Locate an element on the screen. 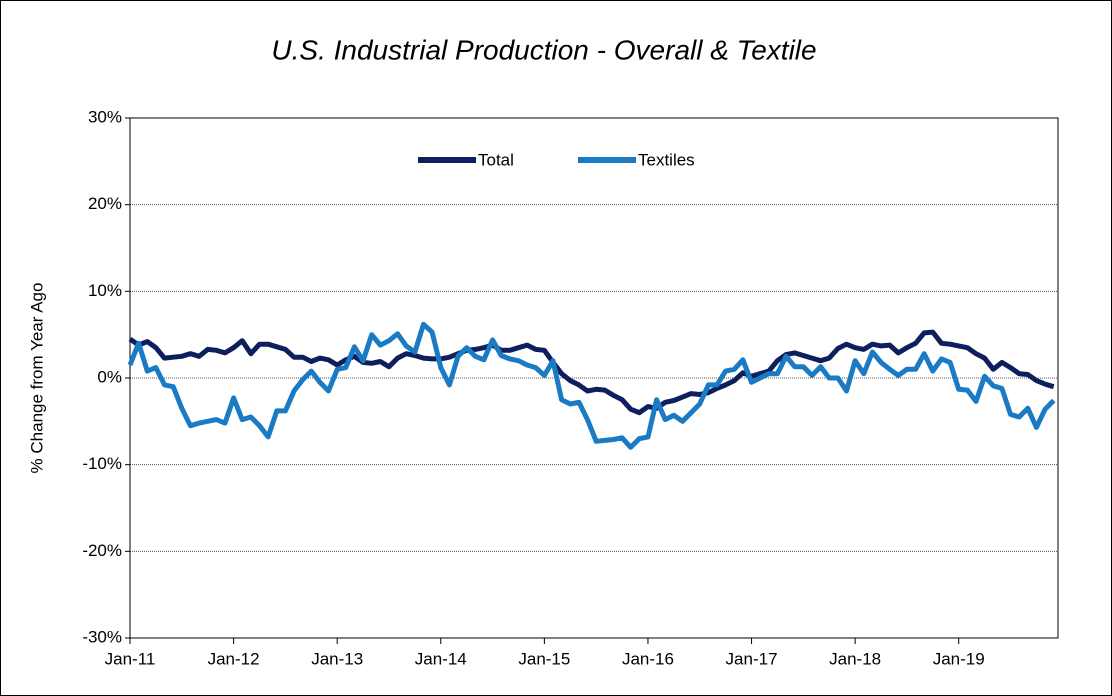 This screenshot has width=1112, height=696. y-tick-label: -30% is located at coordinates (102, 636).